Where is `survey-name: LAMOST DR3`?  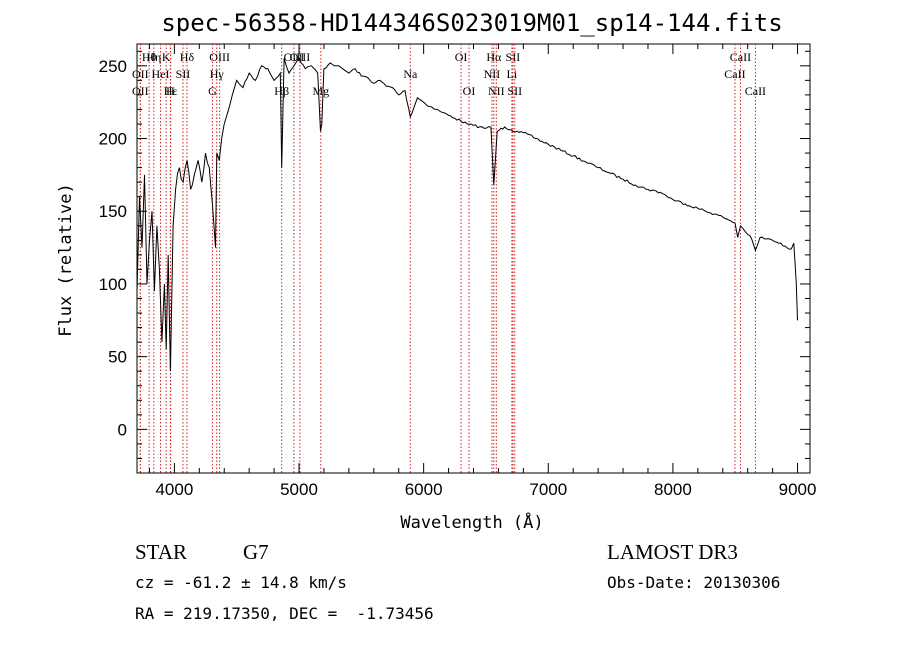
survey-name: LAMOST DR3 is located at coordinates (672, 552).